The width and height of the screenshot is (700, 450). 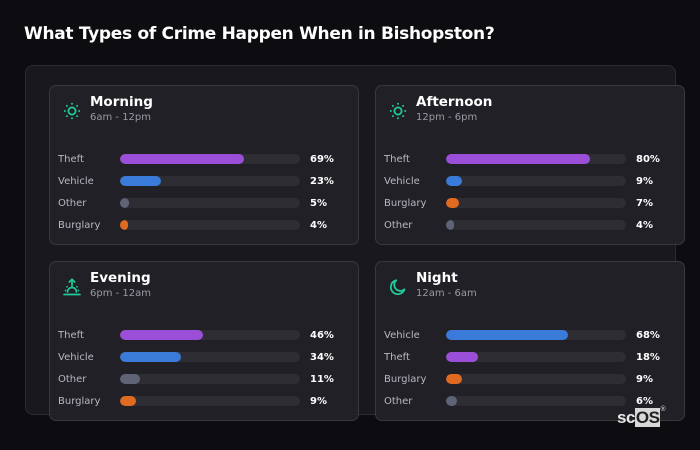 What do you see at coordinates (120, 278) in the screenshot?
I see `card-title: Evening` at bounding box center [120, 278].